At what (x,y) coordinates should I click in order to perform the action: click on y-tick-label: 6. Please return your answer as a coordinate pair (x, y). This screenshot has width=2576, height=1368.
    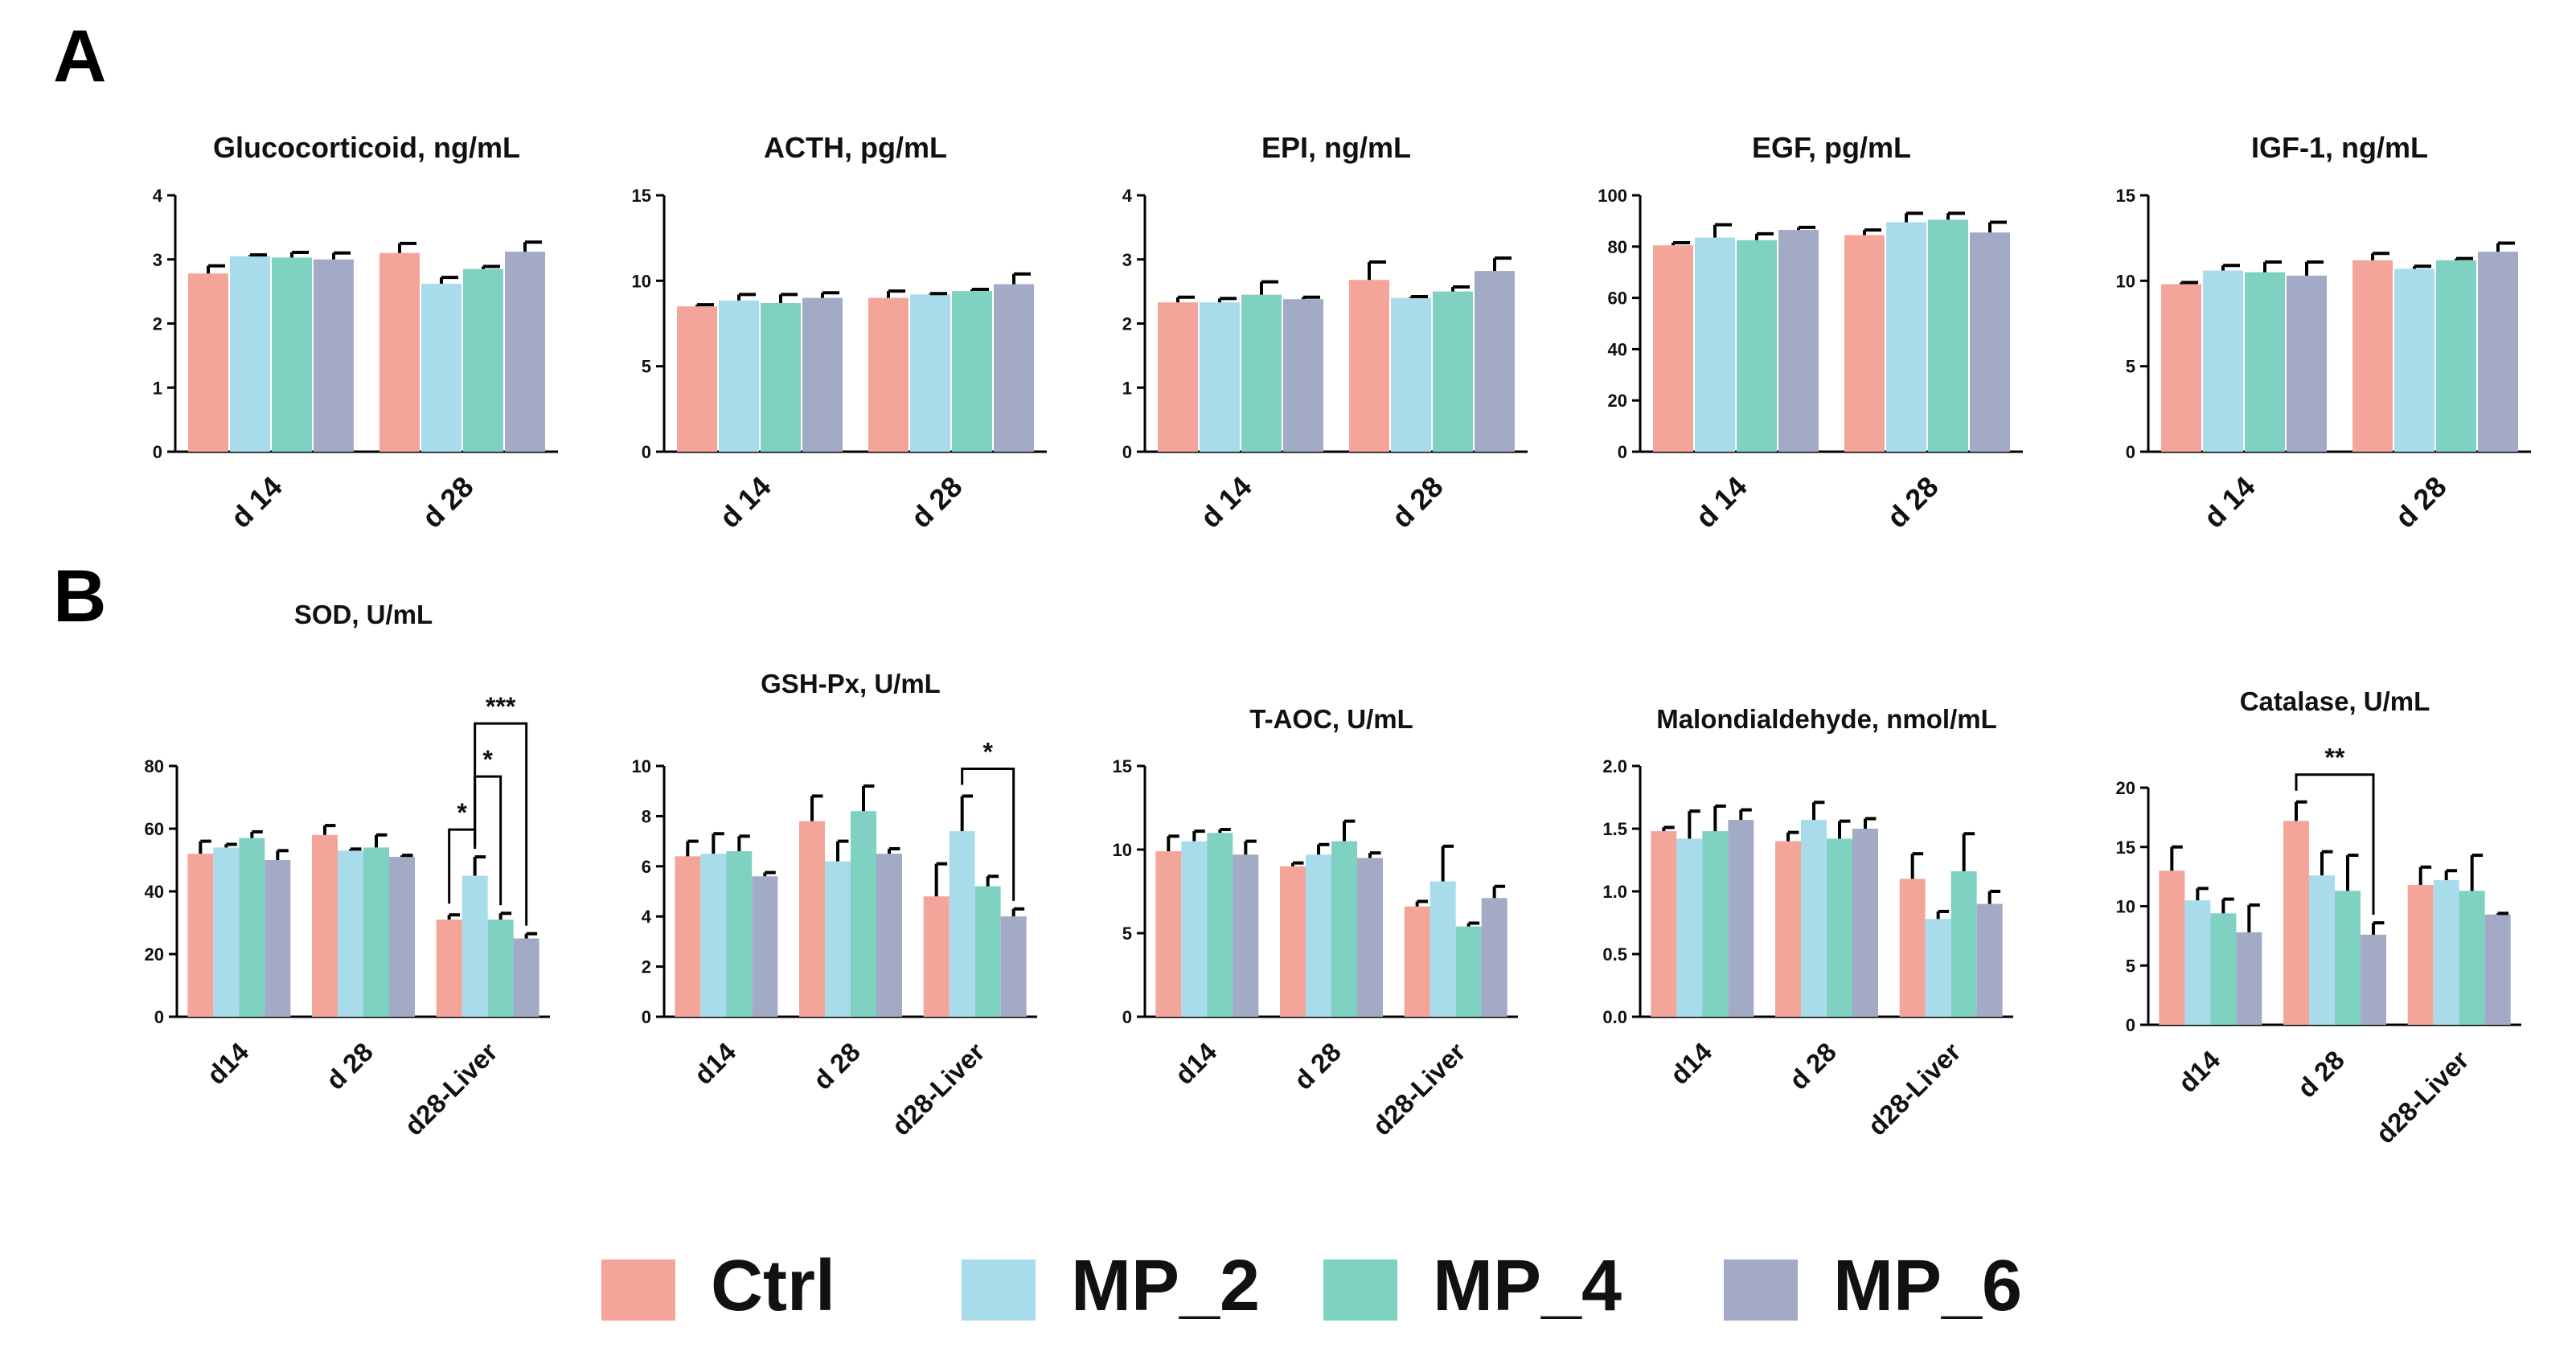
    Looking at the image, I should click on (646, 867).